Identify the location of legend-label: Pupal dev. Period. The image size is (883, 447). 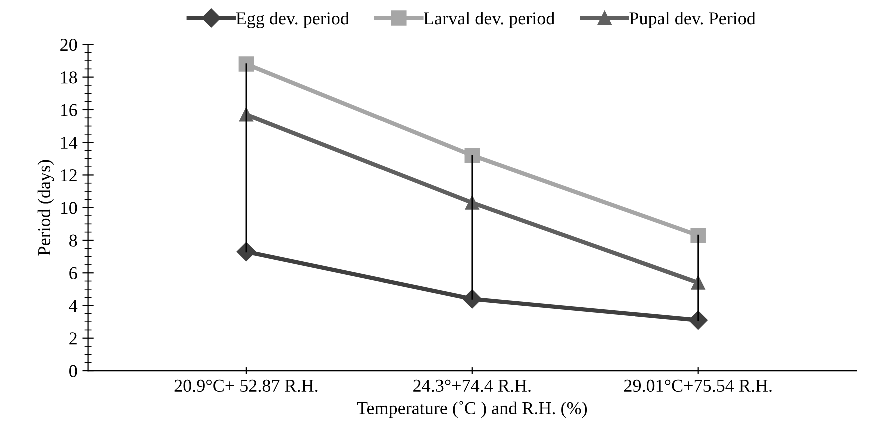
(693, 20).